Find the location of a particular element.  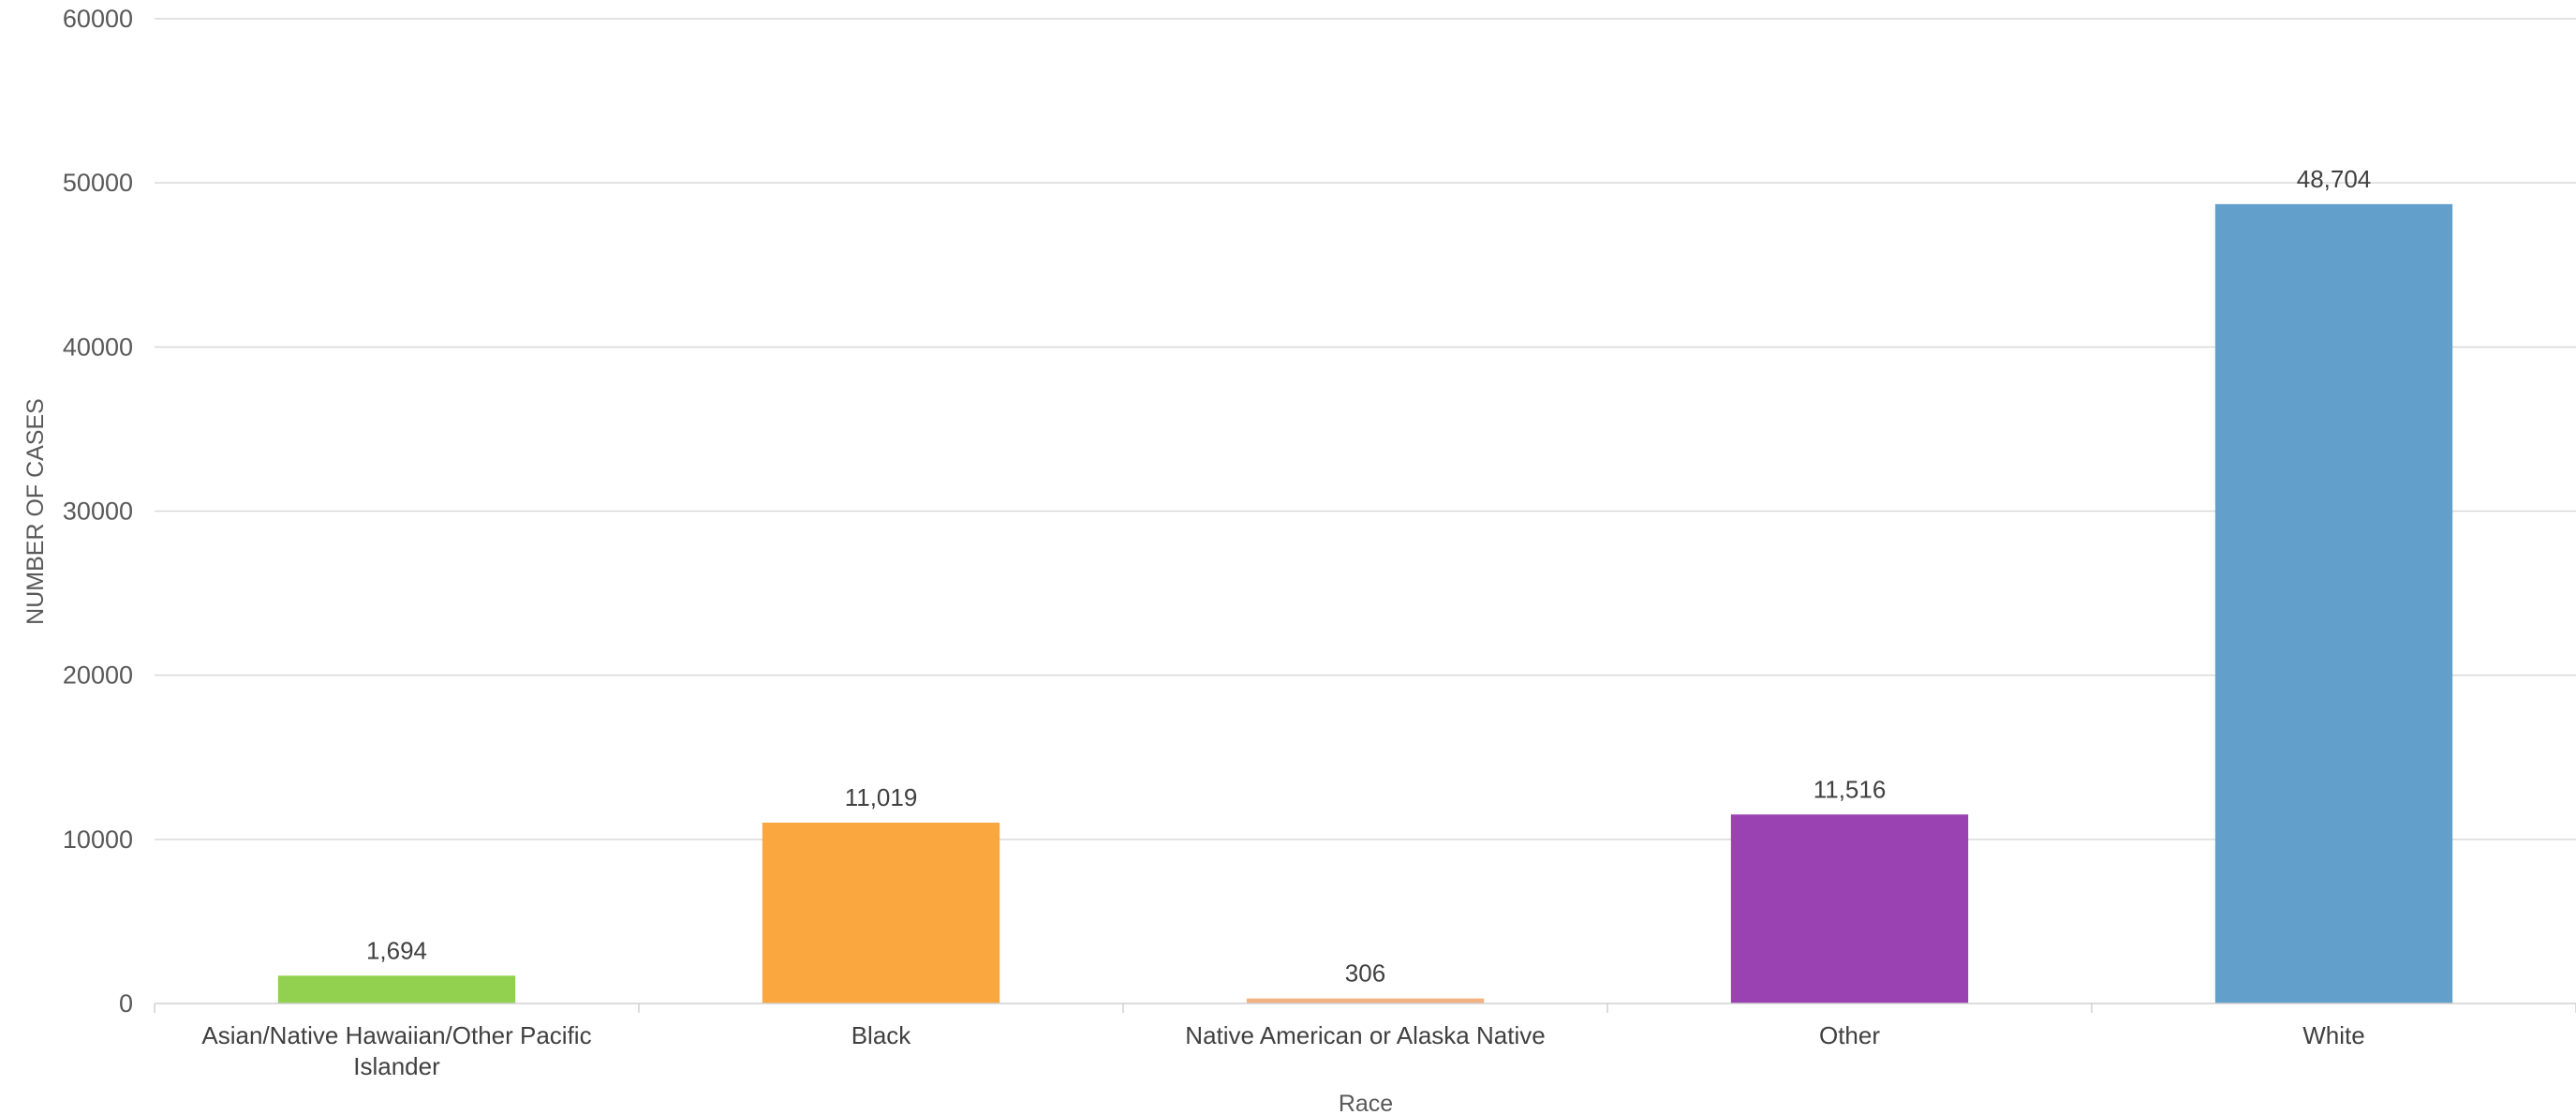

y-tick-label: 20000 is located at coordinates (98, 676).